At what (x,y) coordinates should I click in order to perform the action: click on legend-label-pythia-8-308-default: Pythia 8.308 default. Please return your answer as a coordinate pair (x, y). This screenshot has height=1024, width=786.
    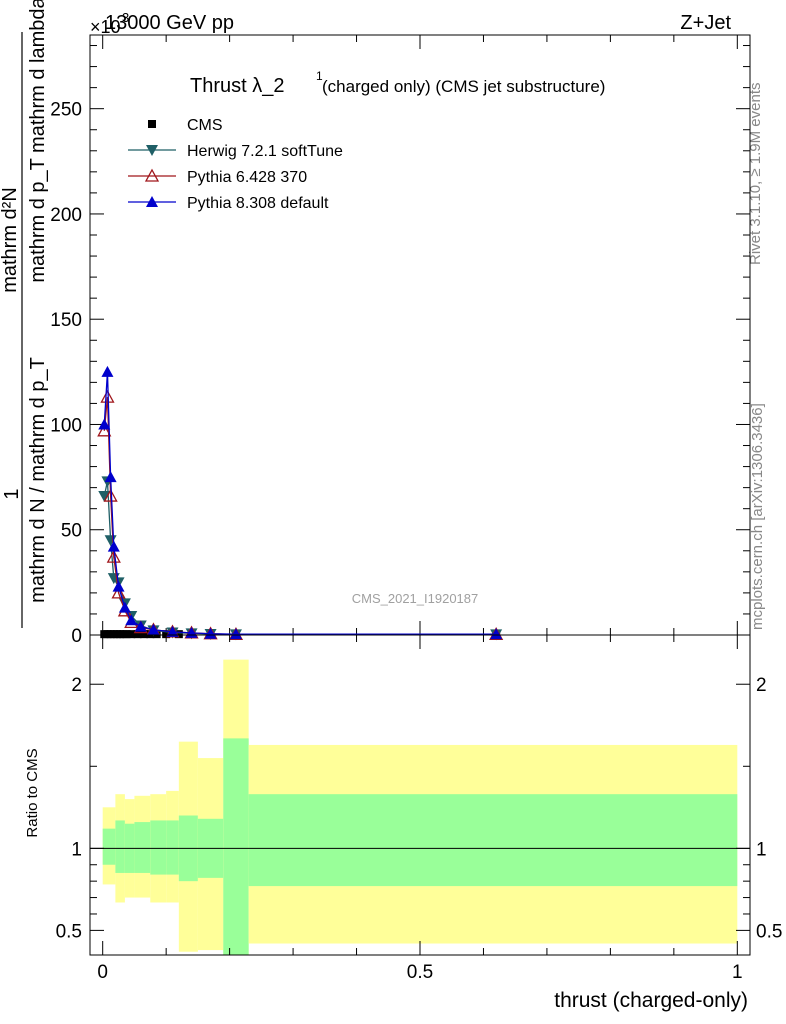
    Looking at the image, I should click on (258, 203).